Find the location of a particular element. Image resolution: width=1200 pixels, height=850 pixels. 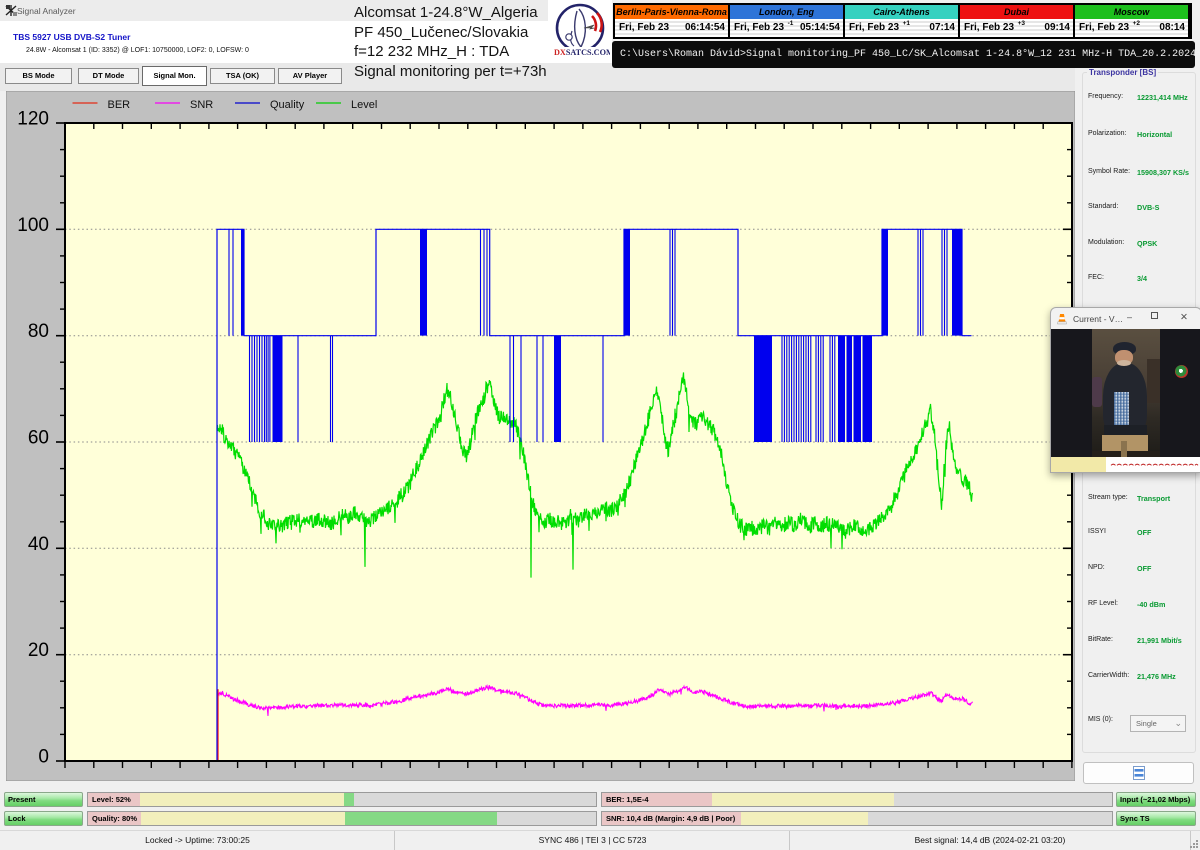

svg-text: Level is located at coordinates (364, 105).